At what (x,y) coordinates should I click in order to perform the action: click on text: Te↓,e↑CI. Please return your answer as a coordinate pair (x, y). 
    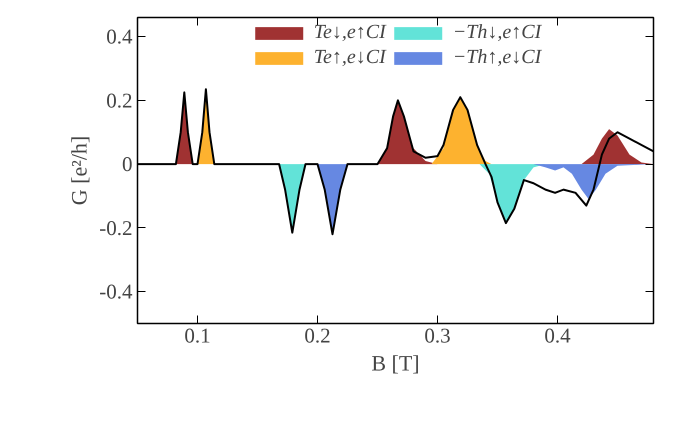
    Looking at the image, I should click on (350, 32).